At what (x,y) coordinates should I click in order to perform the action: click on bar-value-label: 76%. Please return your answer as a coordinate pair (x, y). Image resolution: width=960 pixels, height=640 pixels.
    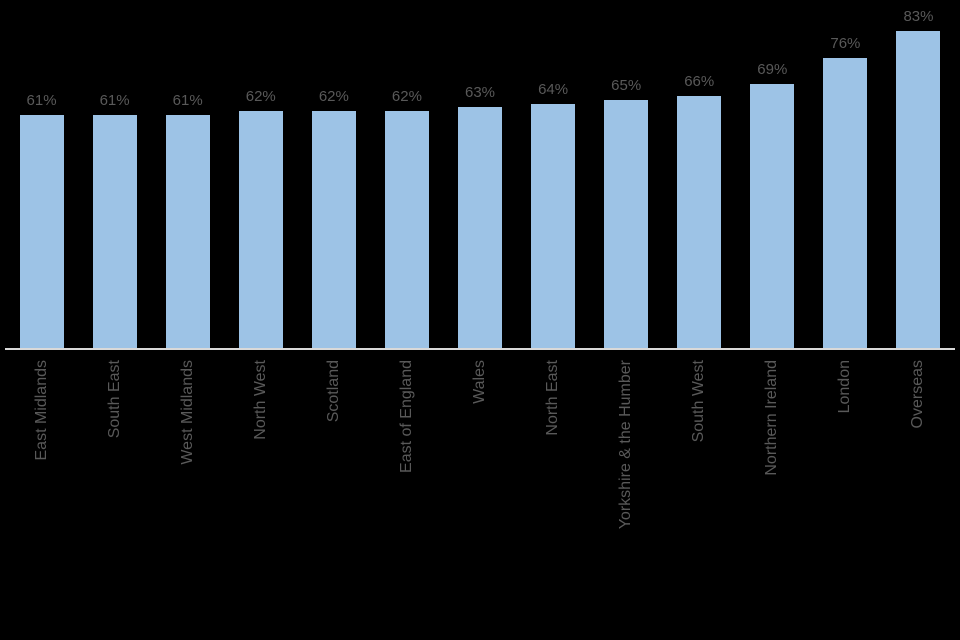
    Looking at the image, I should click on (845, 43).